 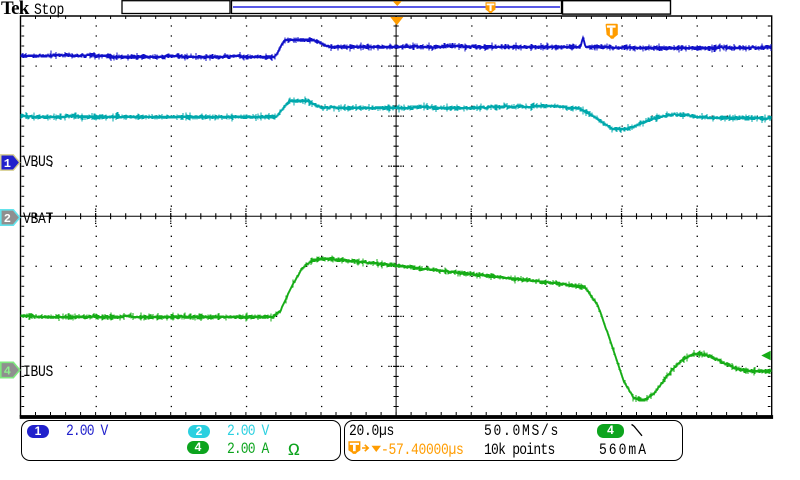 What do you see at coordinates (7, 219) in the screenshot?
I see `svg-text: 2` at bounding box center [7, 219].